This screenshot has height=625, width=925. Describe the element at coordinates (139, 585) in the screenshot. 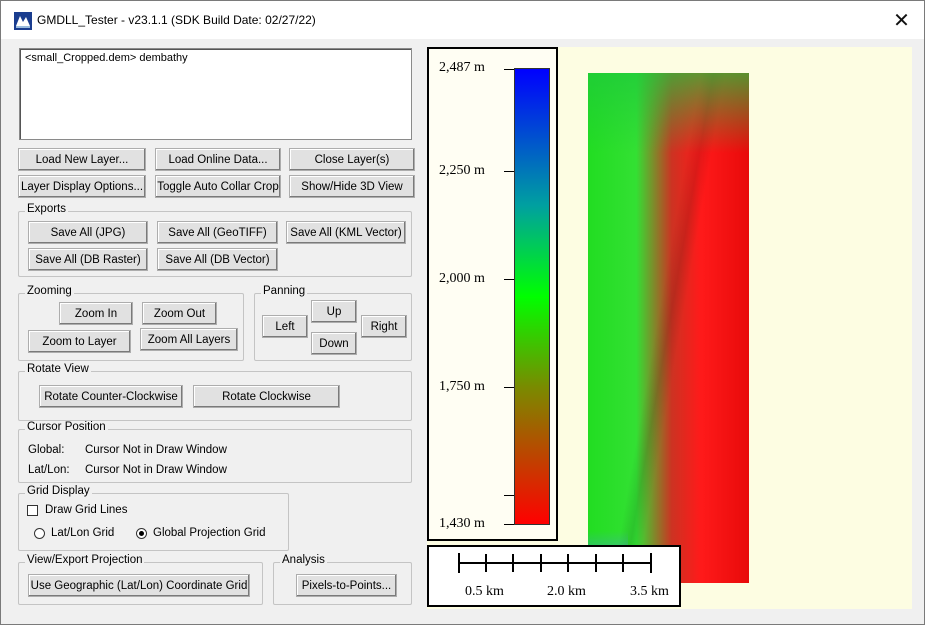

I see `use-geographic-grid-button: Use Geographic (Lat/Lon) Coordinate Grid` at that location.